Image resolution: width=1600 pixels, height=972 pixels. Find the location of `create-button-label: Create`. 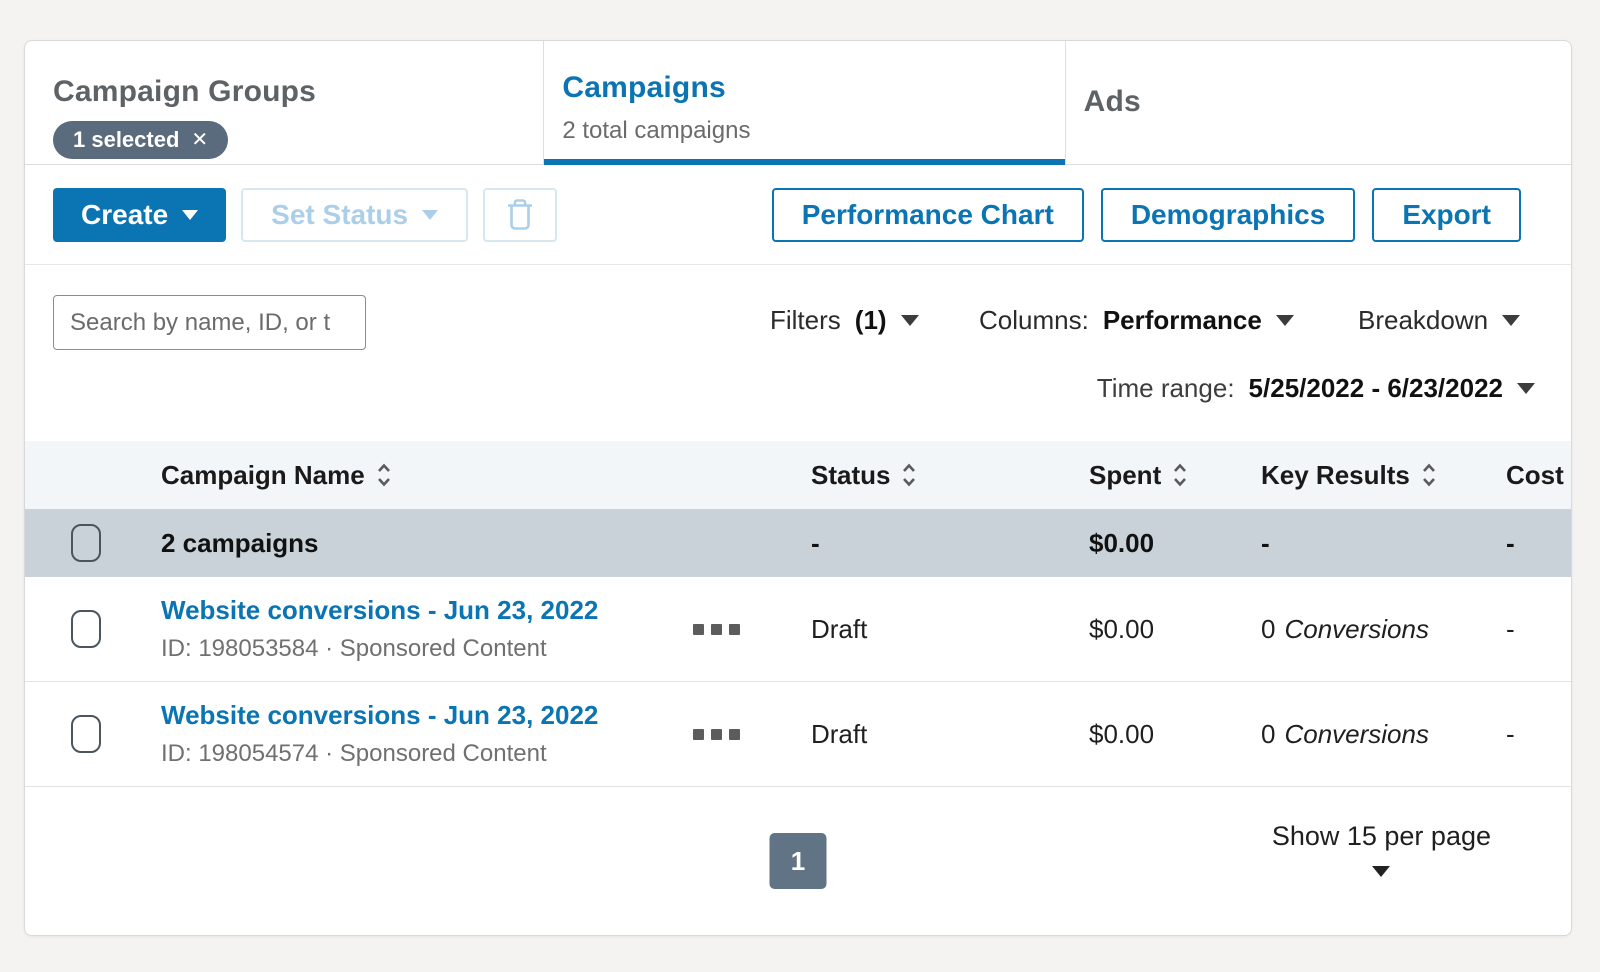

create-button-label: Create is located at coordinates (125, 214).